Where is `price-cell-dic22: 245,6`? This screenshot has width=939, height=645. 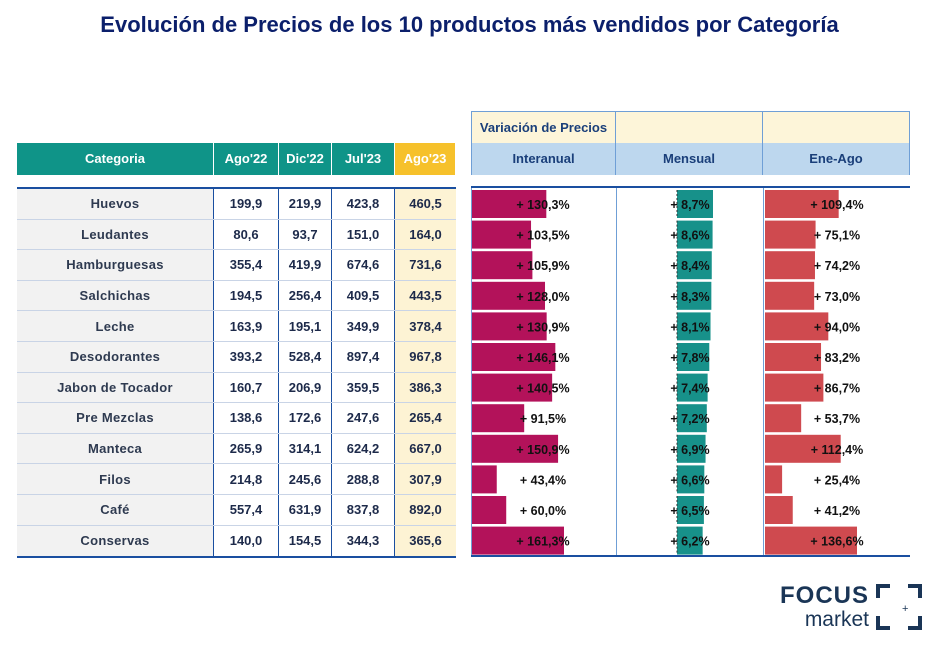 price-cell-dic22: 245,6 is located at coordinates (305, 479).